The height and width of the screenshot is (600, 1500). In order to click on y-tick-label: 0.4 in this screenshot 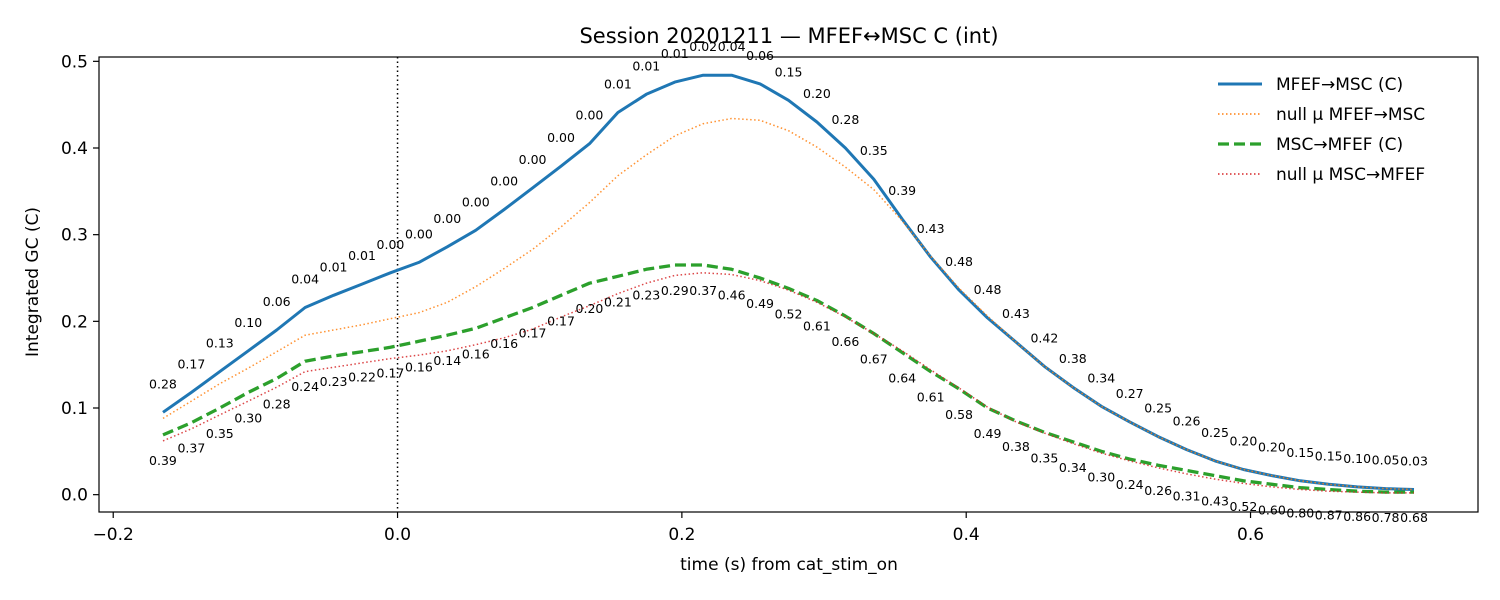, I will do `click(74, 149)`.